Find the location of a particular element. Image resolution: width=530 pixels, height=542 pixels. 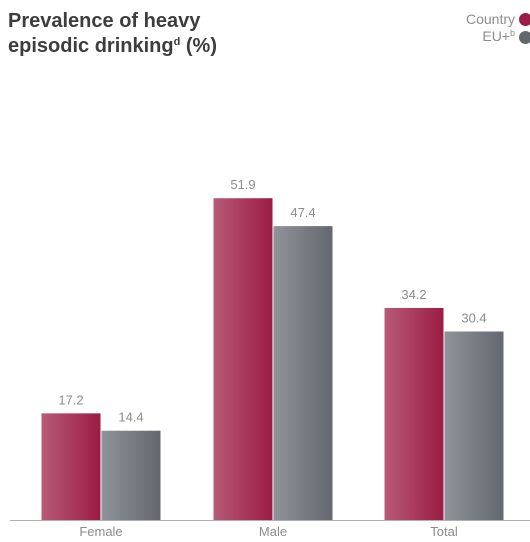

chart-title-unit: (%) is located at coordinates (198, 46).